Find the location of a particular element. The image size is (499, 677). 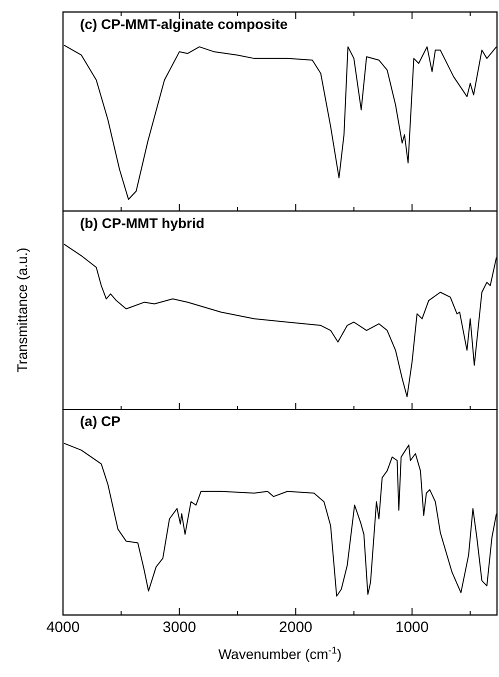

y-axis-title: Transmittance (a.u.) is located at coordinates (22, 310).